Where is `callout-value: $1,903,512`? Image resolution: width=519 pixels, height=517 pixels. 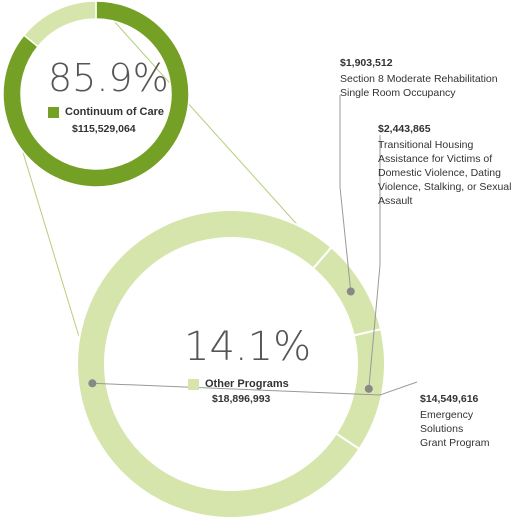 callout-value: $1,903,512 is located at coordinates (366, 63).